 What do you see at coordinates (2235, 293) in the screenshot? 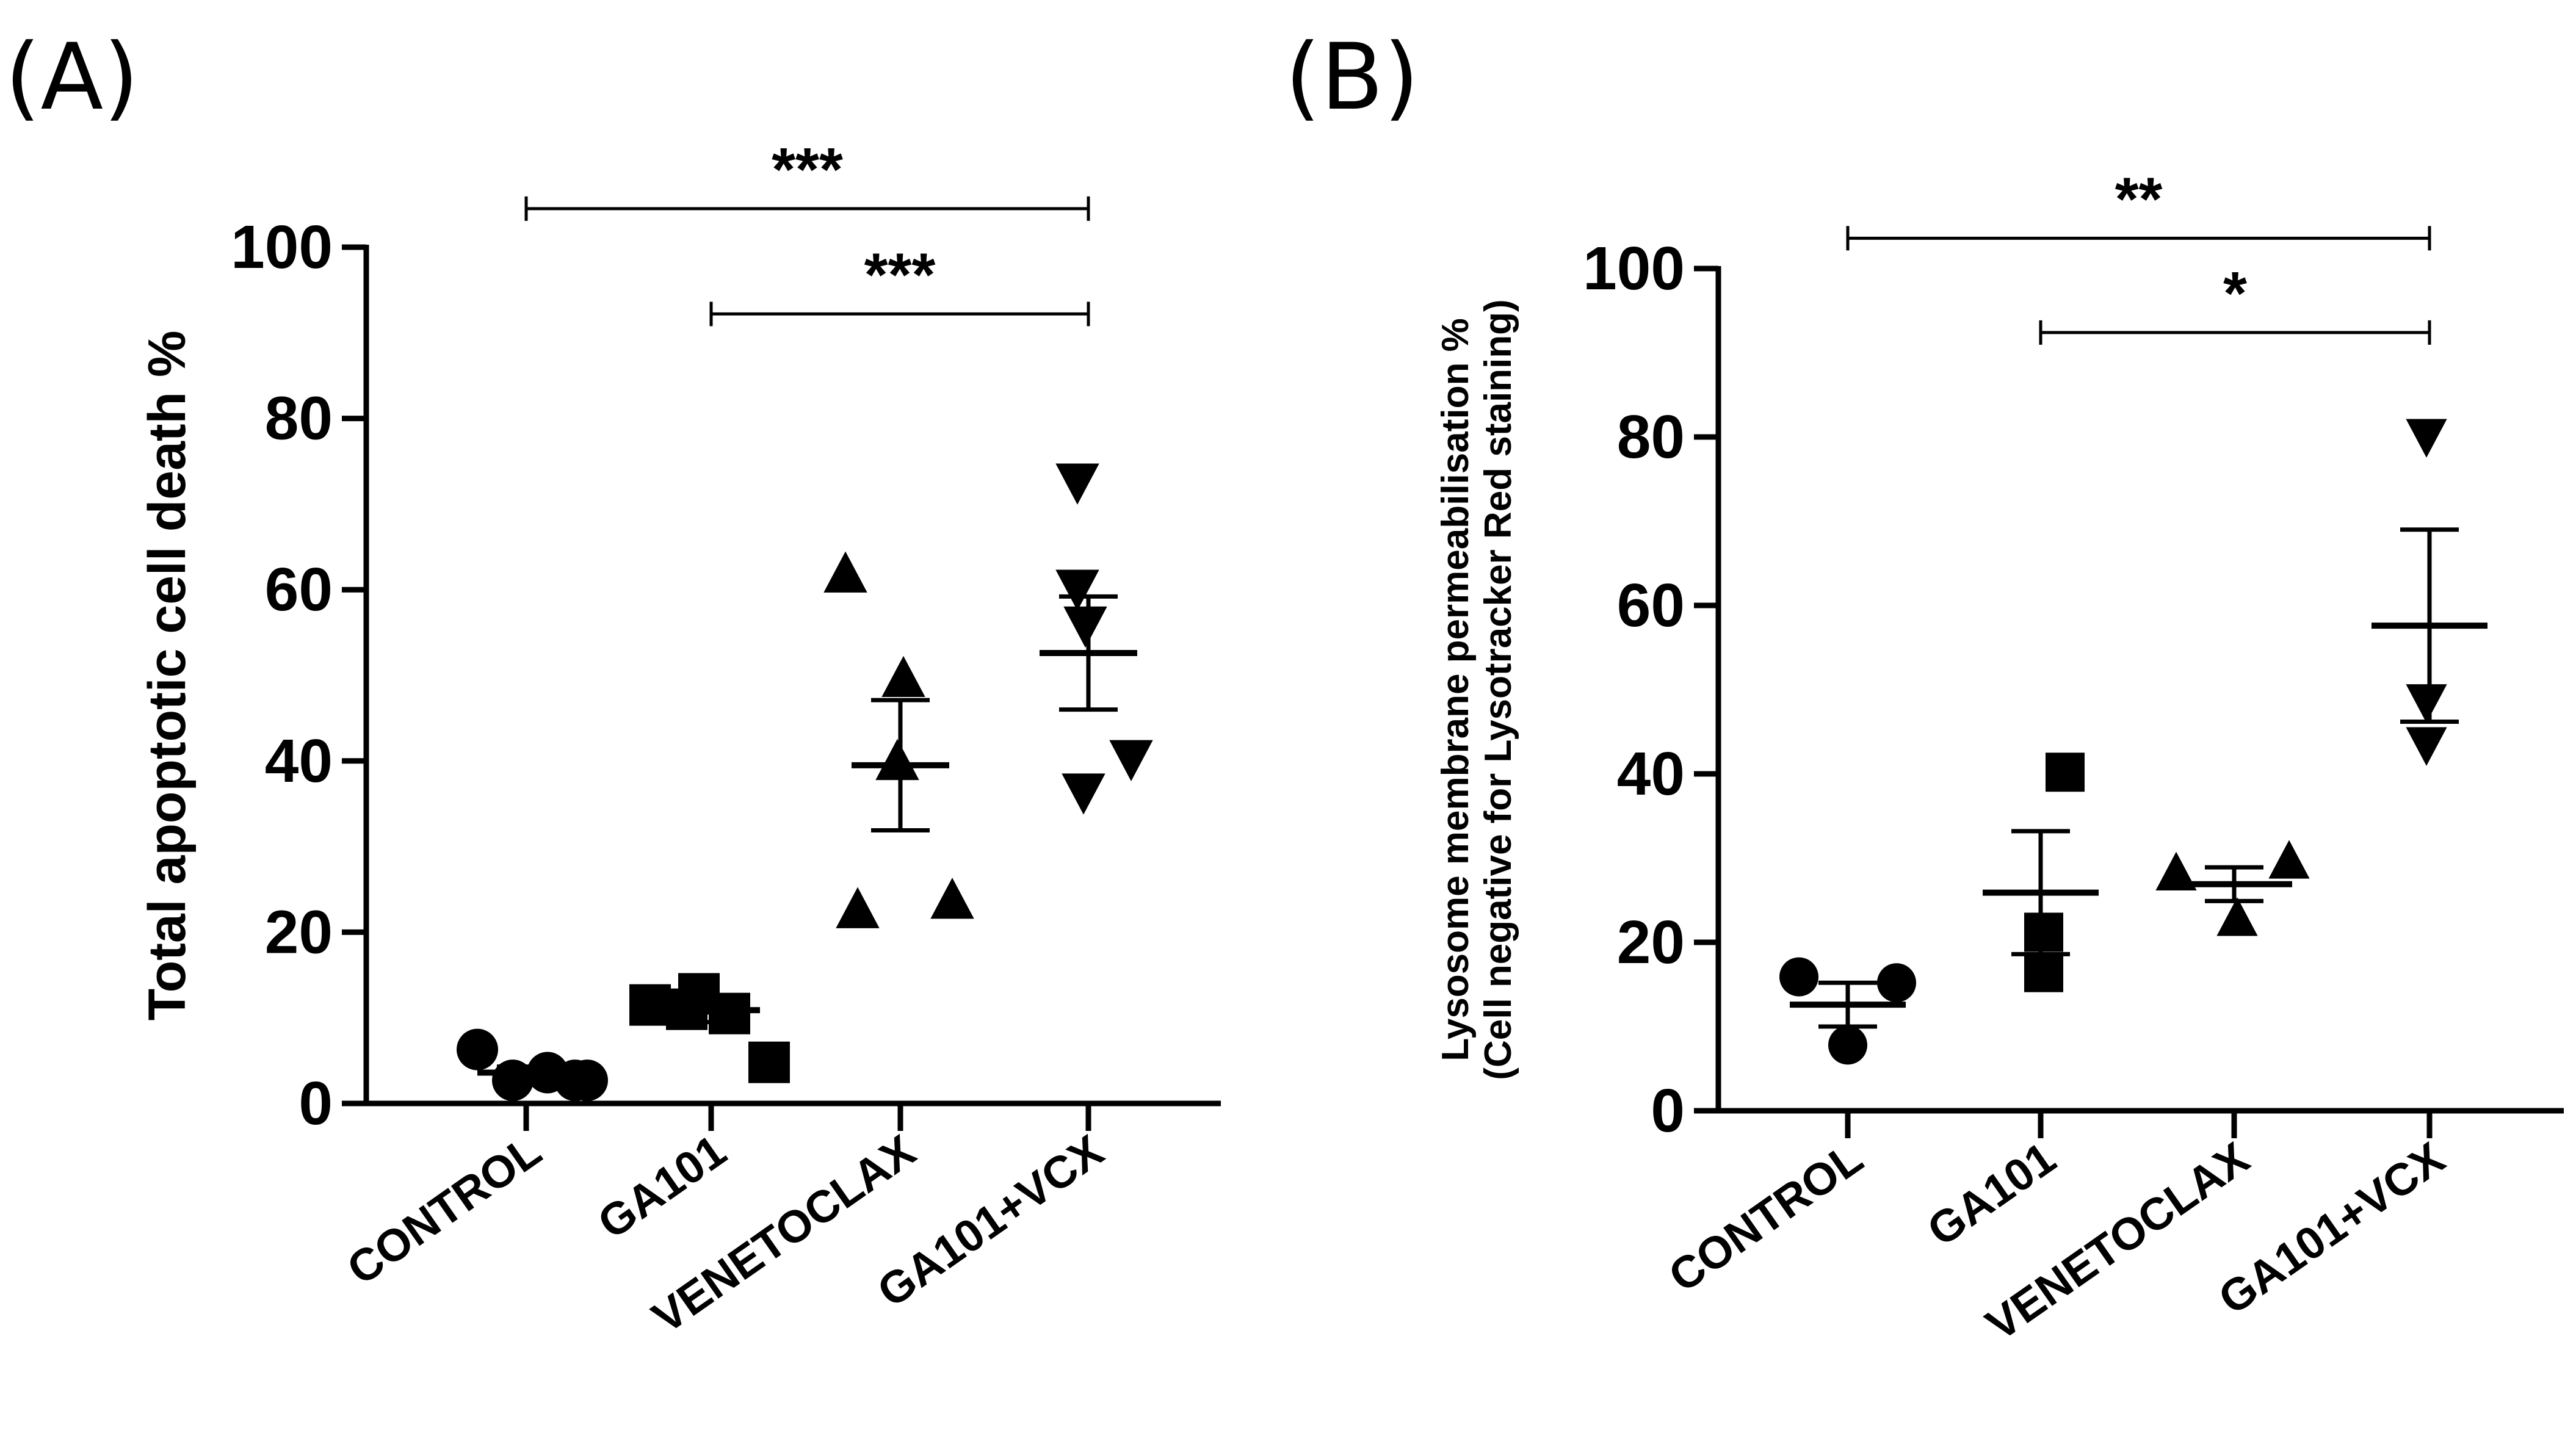
I see `significance-label: *` at bounding box center [2235, 293].